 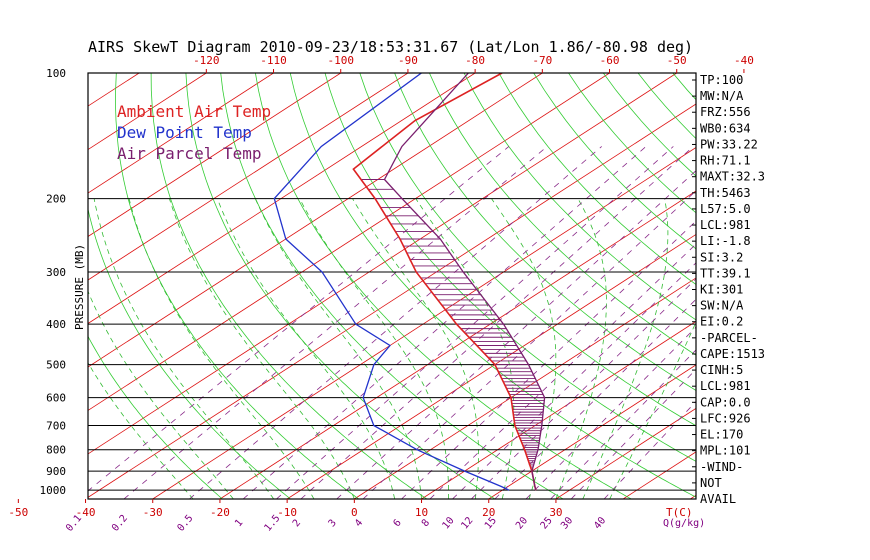 I want to click on index-entry: CAP:0.0, so click(x=725, y=402).